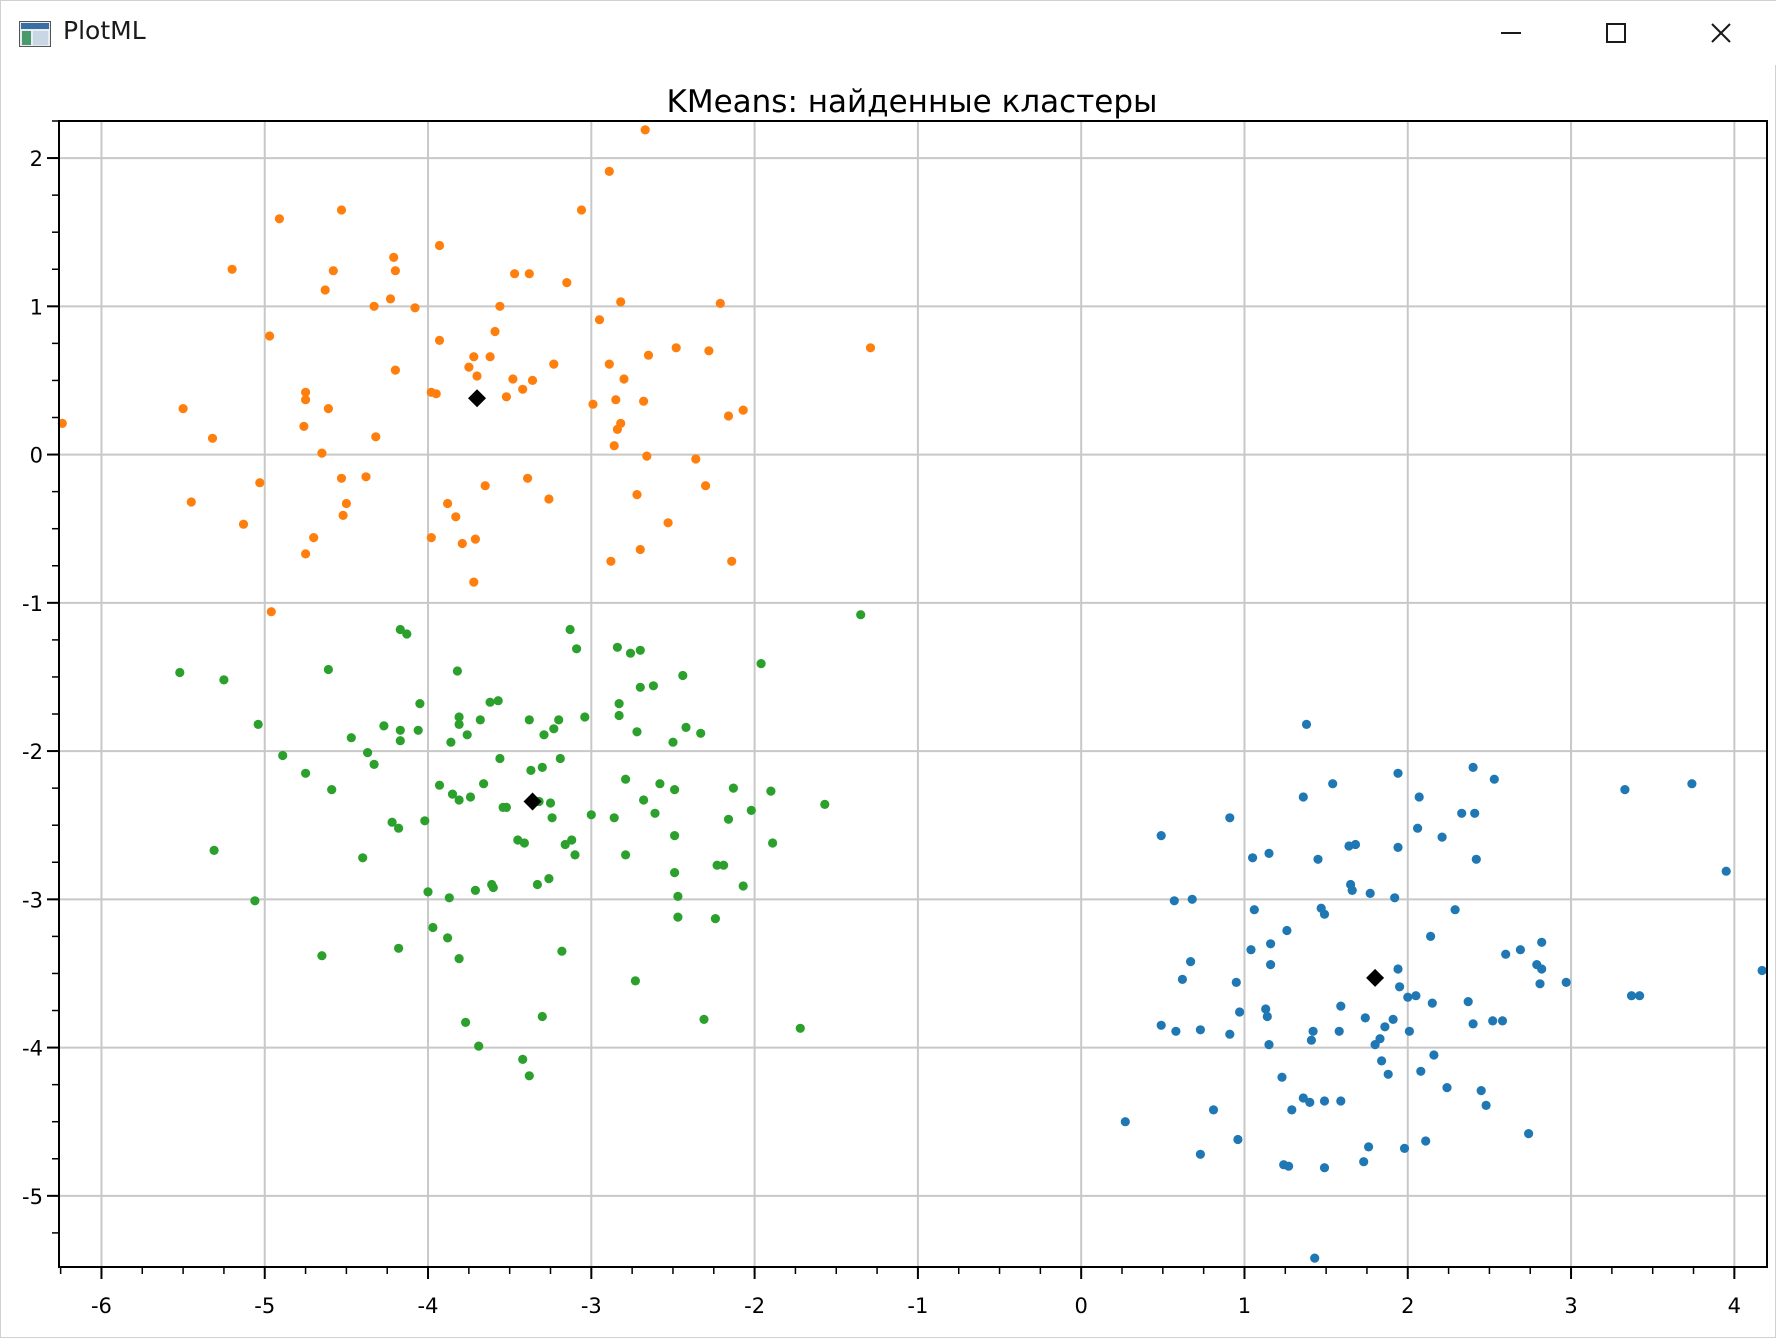 The width and height of the screenshot is (1776, 1338). I want to click on centroid-marker, so click(1375, 977).